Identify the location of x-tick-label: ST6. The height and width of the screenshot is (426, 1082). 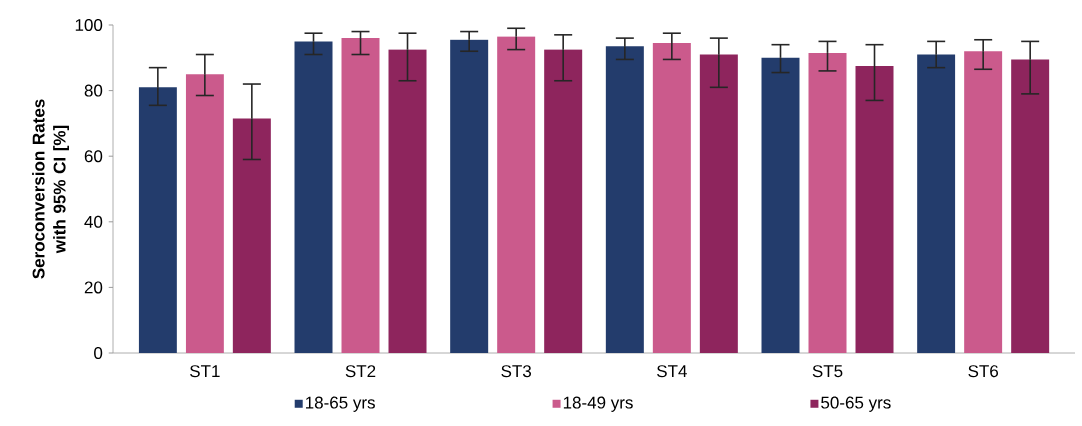
(983, 371).